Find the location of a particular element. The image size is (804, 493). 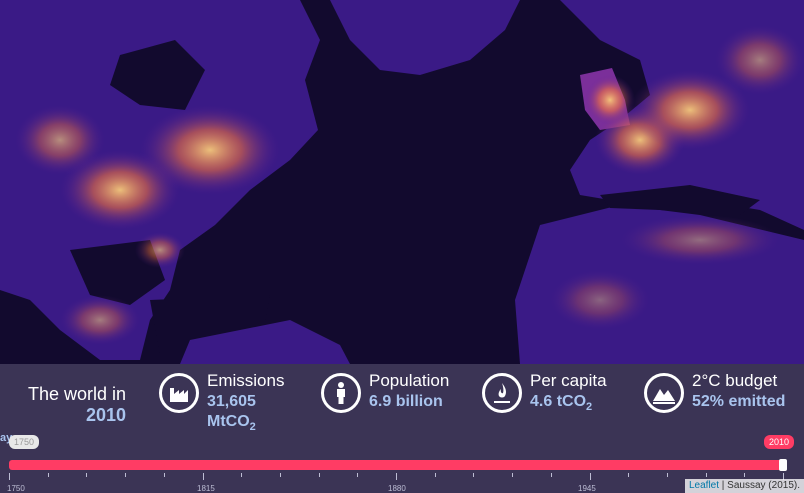

tick-label-1945: 1945 is located at coordinates (587, 488).